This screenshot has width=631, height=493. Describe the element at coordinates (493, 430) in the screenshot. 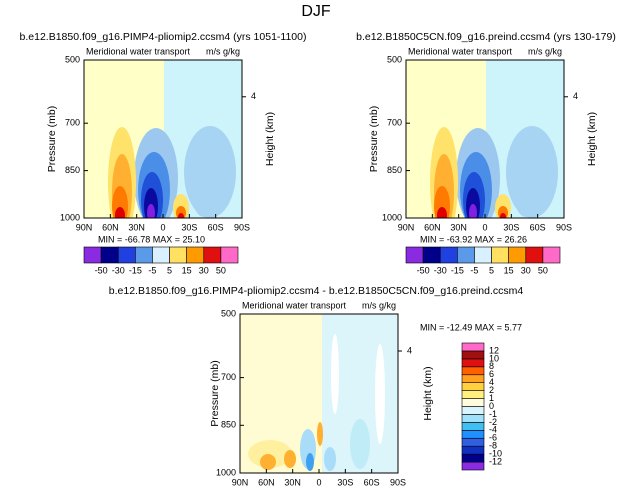

I see `colorbar-label: -4` at that location.